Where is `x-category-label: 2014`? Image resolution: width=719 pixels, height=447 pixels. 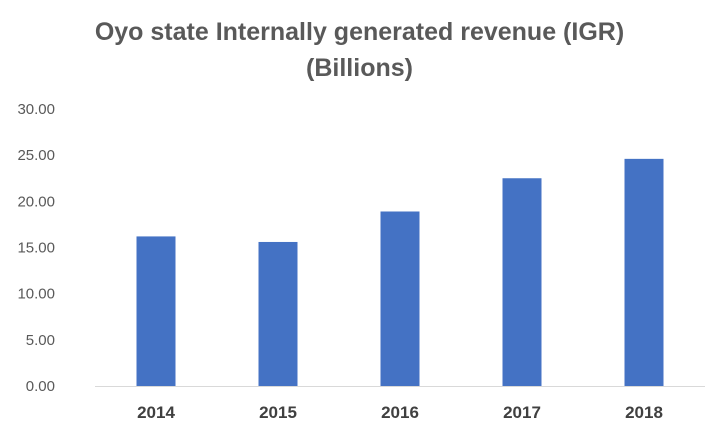 x-category-label: 2014 is located at coordinates (156, 412).